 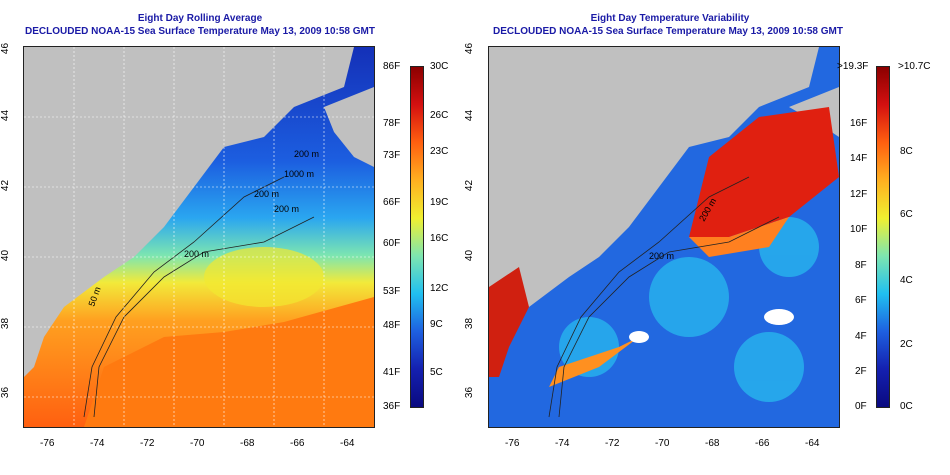 I want to click on left-x-tick: -66, so click(x=297, y=443).